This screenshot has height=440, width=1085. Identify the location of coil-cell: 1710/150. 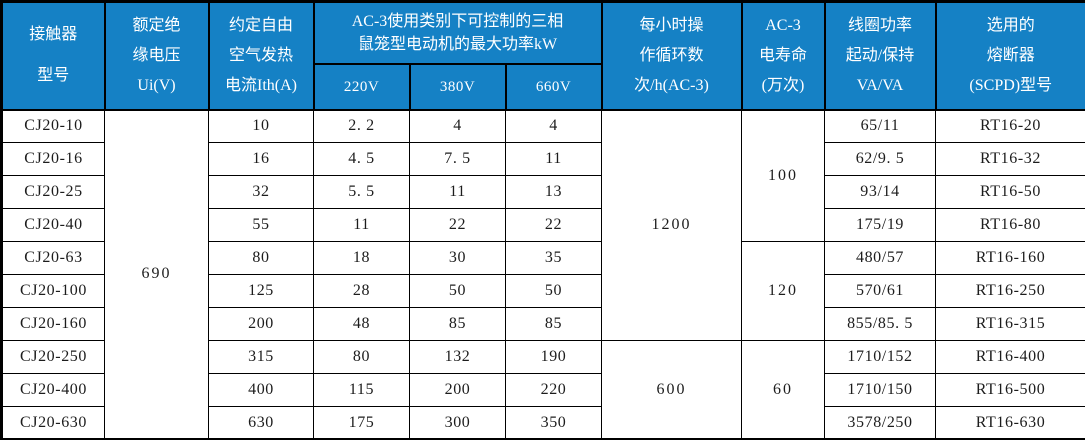
(880, 390).